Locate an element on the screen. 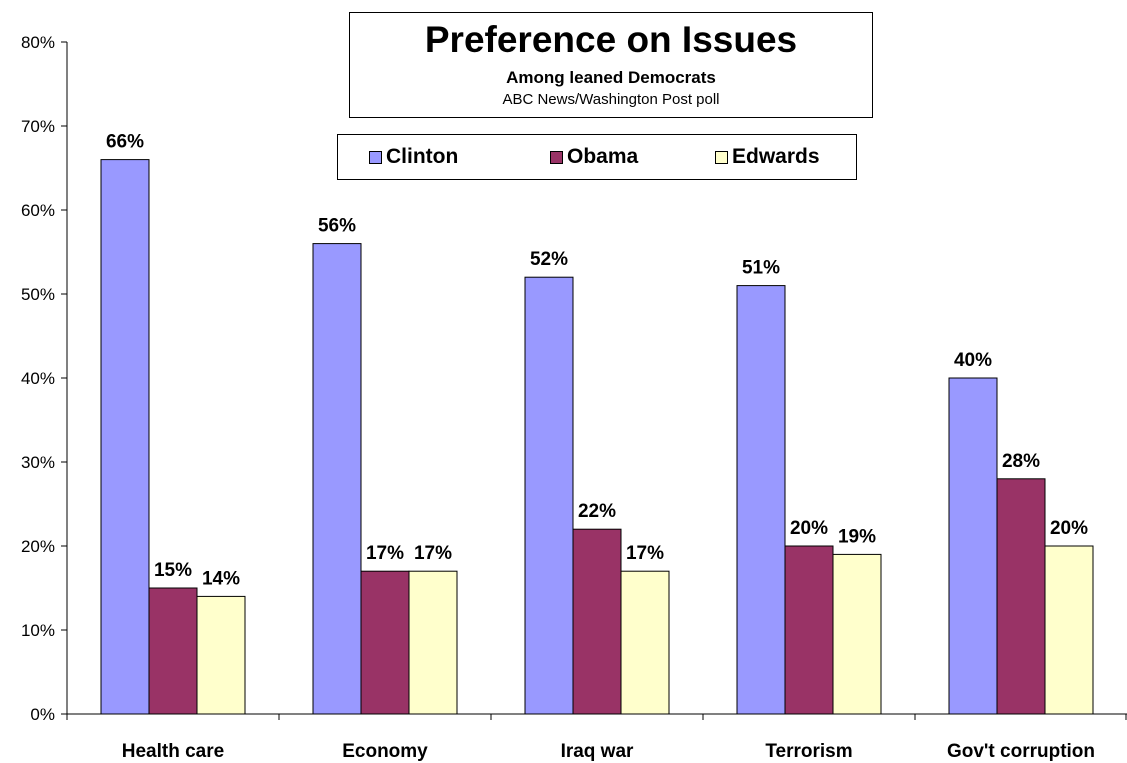  y-tick-label: 30% is located at coordinates (38, 462).